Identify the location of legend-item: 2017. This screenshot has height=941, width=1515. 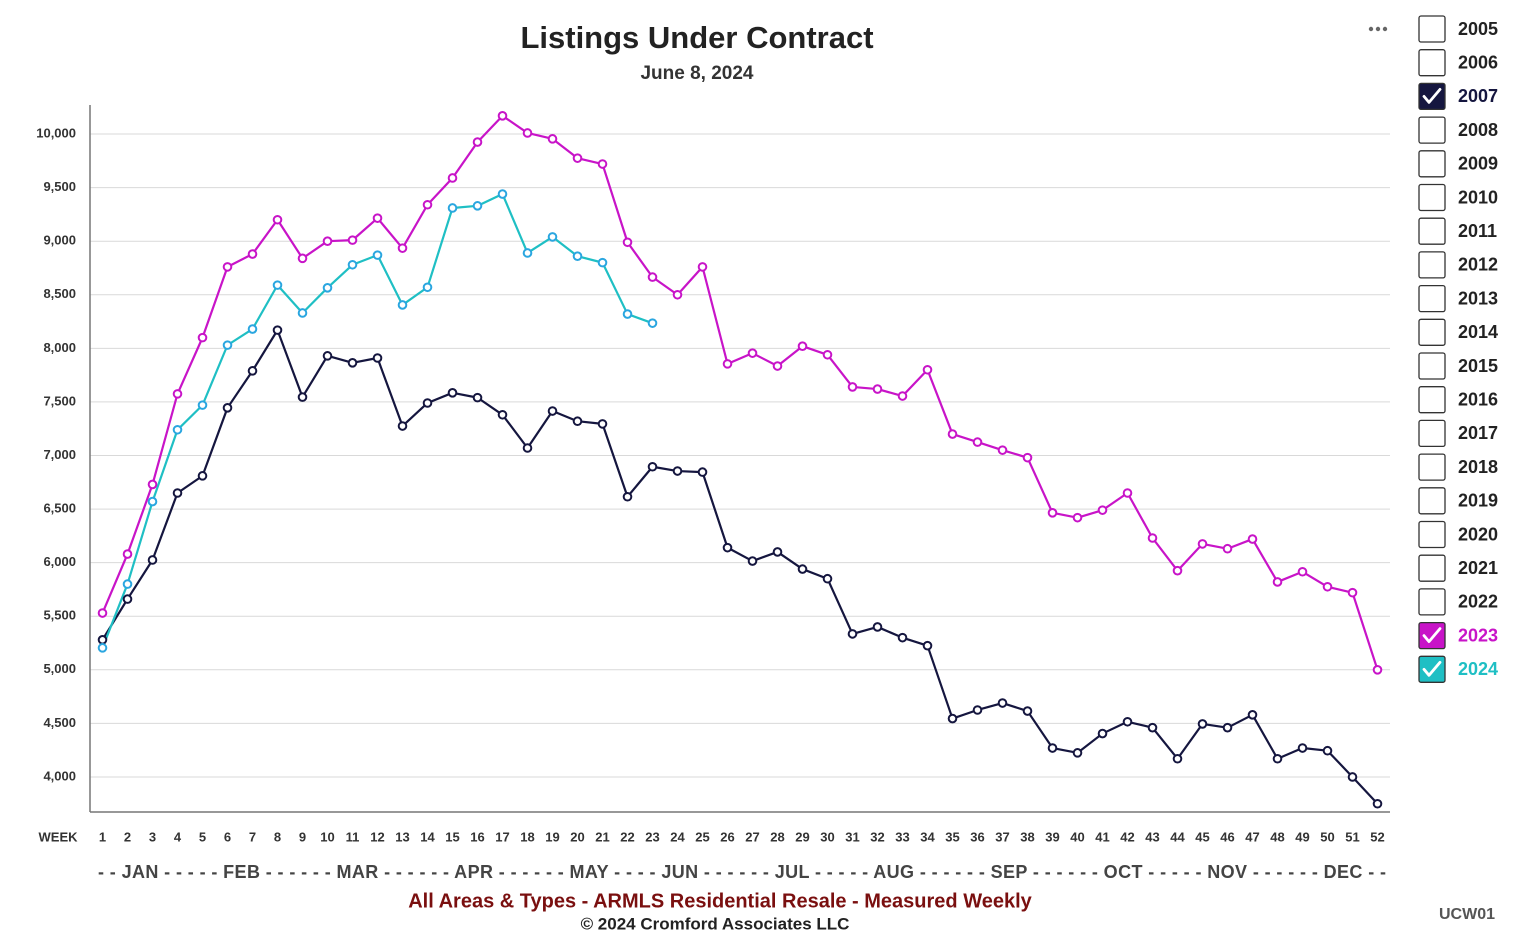
(1458, 433).